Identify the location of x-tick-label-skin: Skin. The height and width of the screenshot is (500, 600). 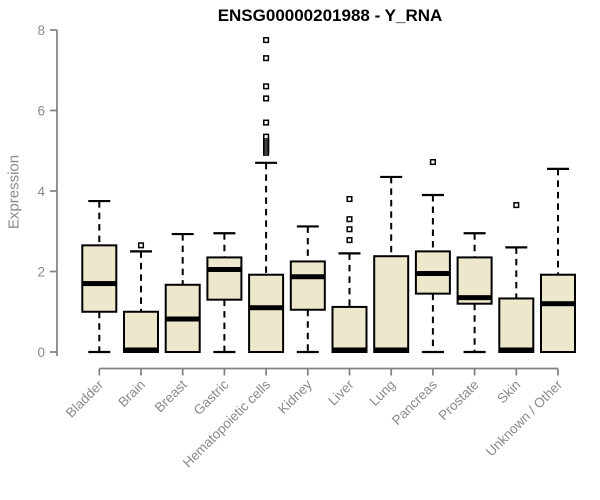
(508, 391).